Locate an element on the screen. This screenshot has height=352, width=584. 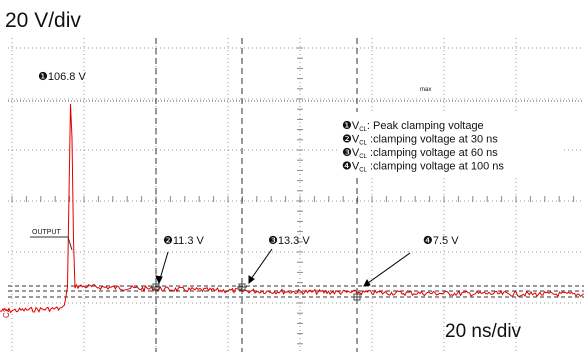
annotation-marker: ❷ is located at coordinates (168, 240).